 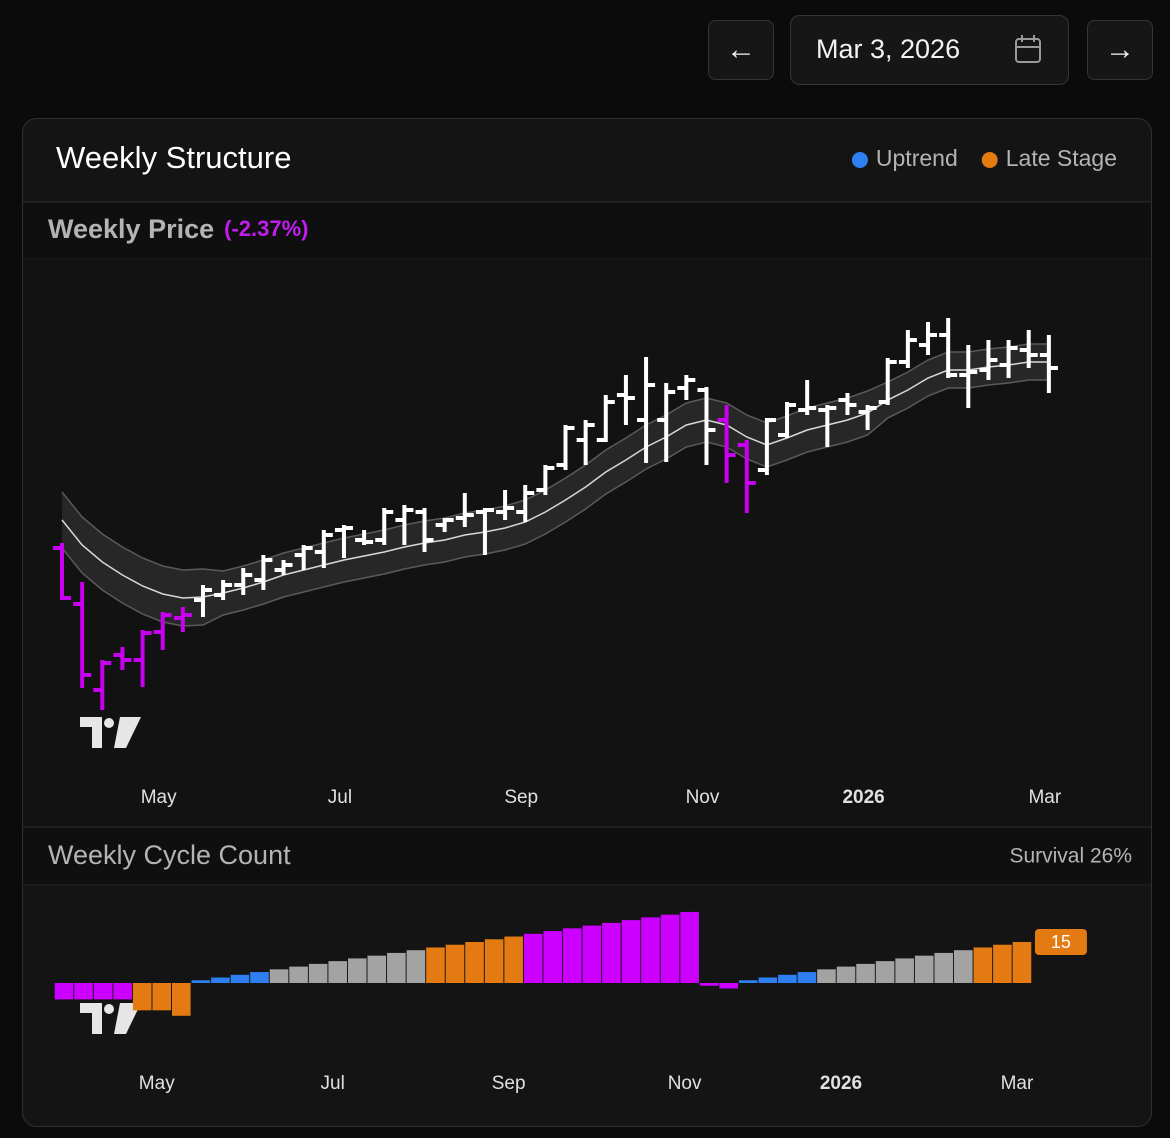 I want to click on next-button-box, so click(x=1120, y=50).